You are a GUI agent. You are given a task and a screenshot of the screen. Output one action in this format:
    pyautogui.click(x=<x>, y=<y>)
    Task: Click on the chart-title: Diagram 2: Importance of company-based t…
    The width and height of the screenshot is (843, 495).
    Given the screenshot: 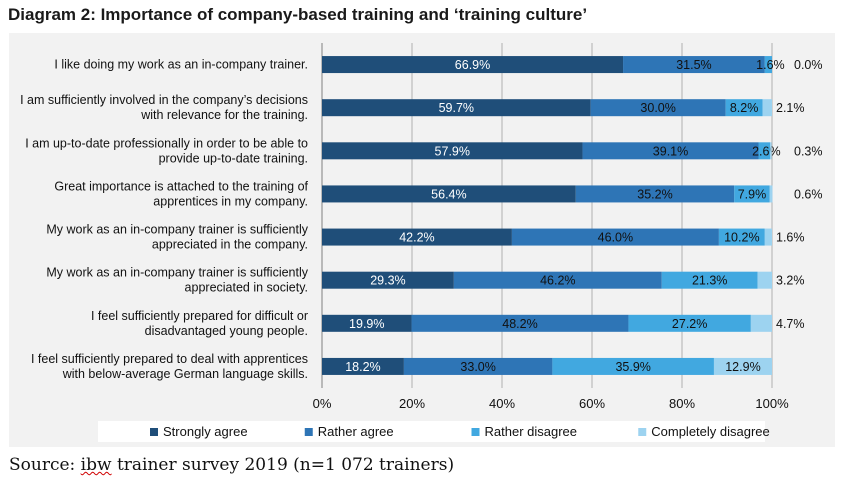 What is the action you would take?
    pyautogui.click(x=298, y=14)
    